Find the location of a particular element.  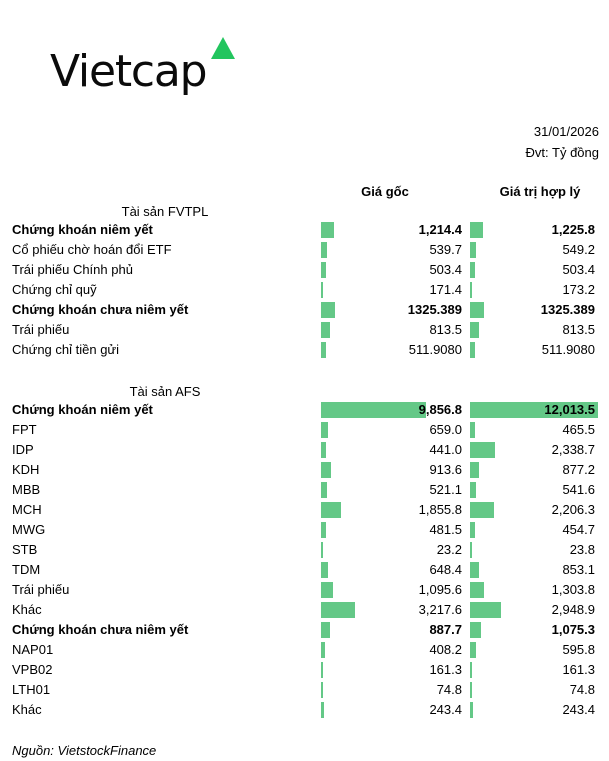

value-cost: 539.7 is located at coordinates (445, 249).